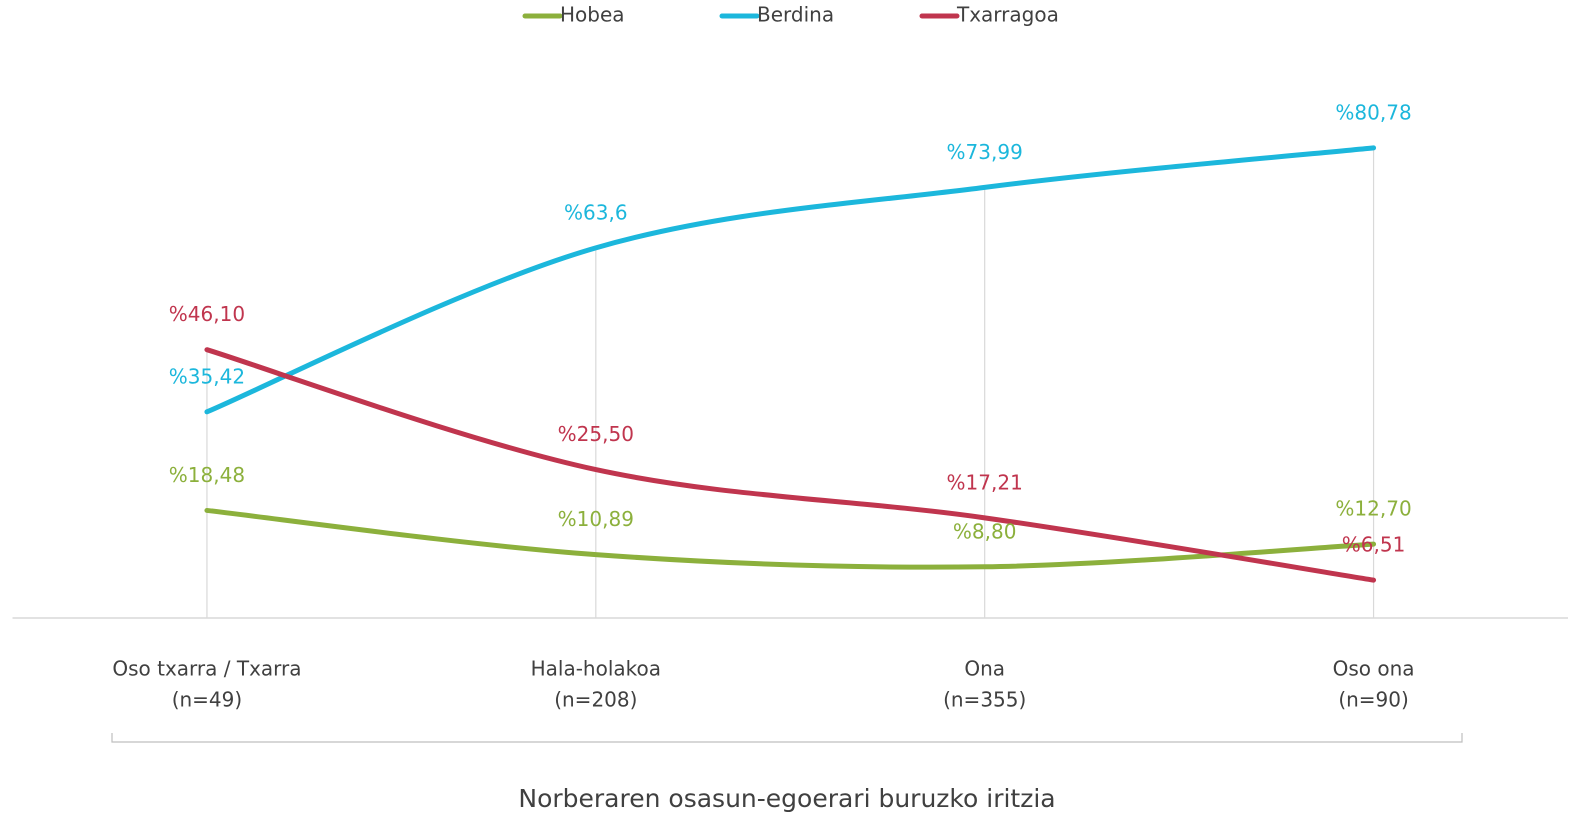  What do you see at coordinates (984, 669) in the screenshot?
I see `x-tick-label: Ona` at bounding box center [984, 669].